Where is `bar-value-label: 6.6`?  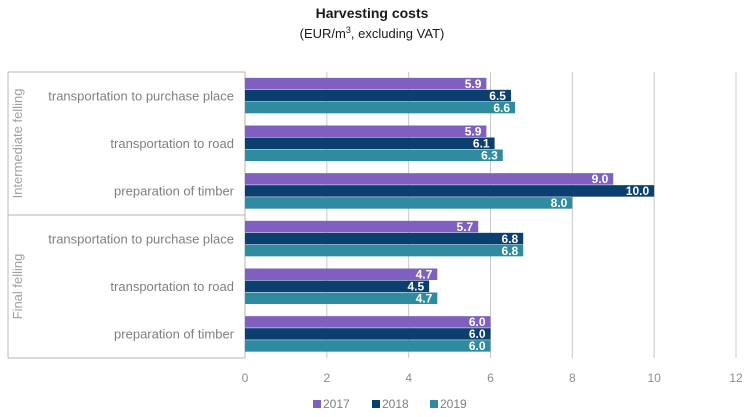 bar-value-label: 6.6 is located at coordinates (501, 108).